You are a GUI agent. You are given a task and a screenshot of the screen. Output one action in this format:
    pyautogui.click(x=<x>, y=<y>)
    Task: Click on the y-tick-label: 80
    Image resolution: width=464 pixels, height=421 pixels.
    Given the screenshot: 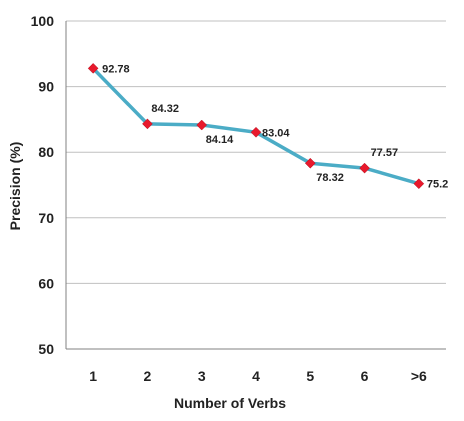 What is the action you would take?
    pyautogui.click(x=46, y=152)
    